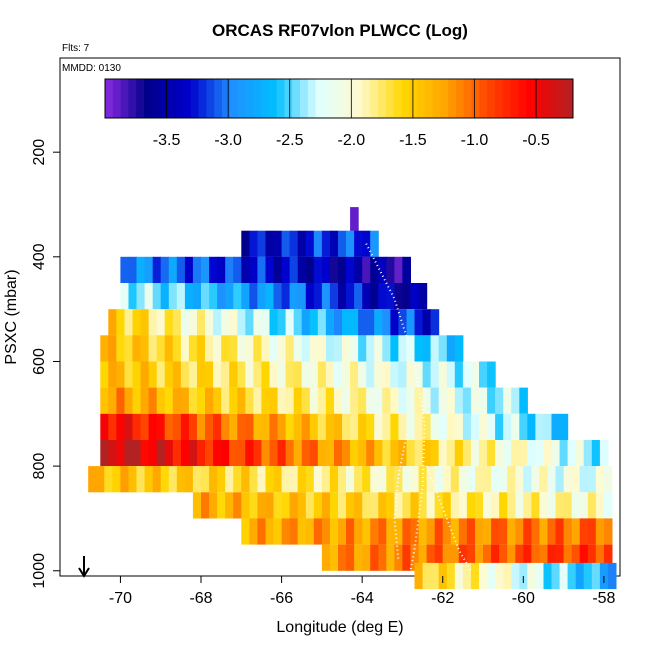 This screenshot has height=650, width=650. Describe the element at coordinates (352, 140) in the screenshot. I see `colorbar-tick-label: -2.0` at that location.